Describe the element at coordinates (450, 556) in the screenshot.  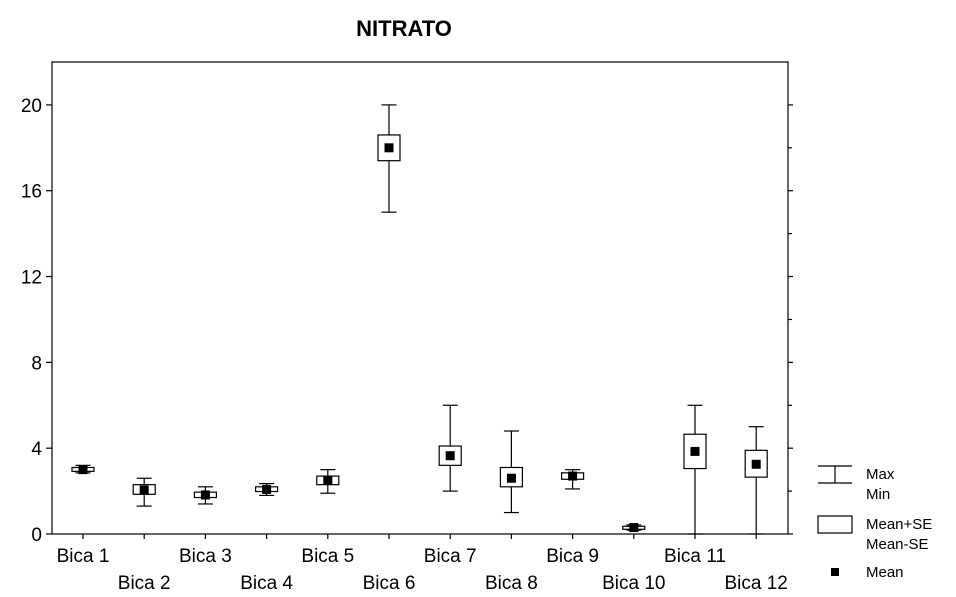
I see `x-category-label: Bica 7` at that location.